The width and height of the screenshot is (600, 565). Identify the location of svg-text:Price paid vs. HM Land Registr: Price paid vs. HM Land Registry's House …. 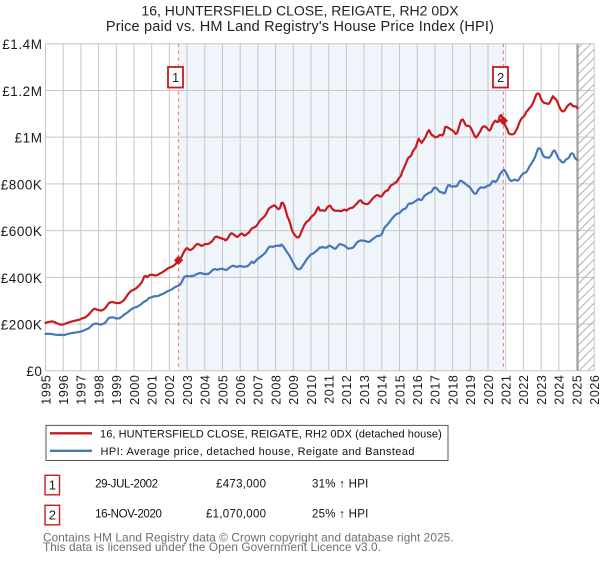
(300, 27).